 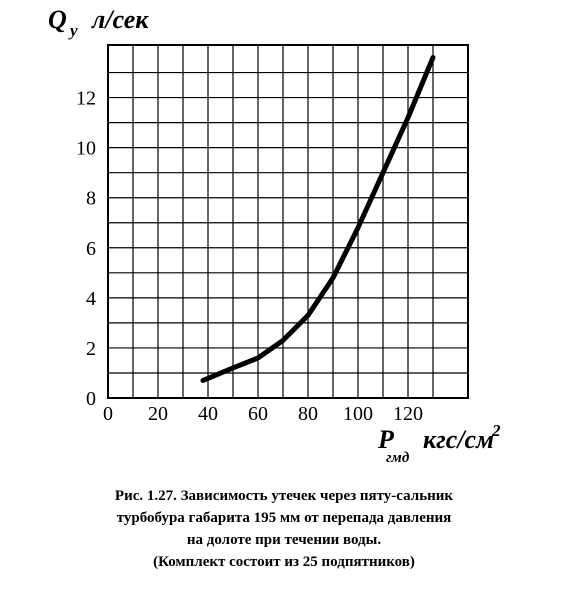 What do you see at coordinates (308, 414) in the screenshot?
I see `x-tick-label: 80` at bounding box center [308, 414].